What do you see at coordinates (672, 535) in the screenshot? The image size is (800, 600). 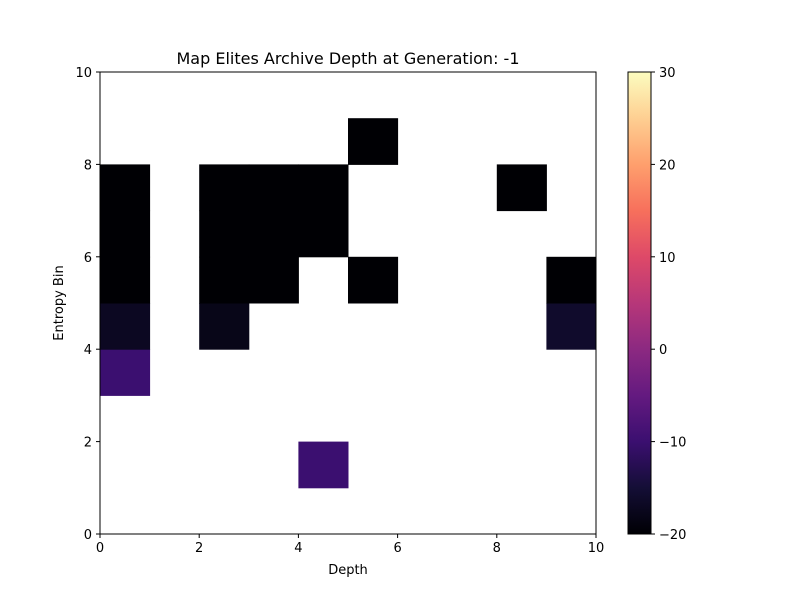 I see `colorbar-tick-label: −20` at bounding box center [672, 535].